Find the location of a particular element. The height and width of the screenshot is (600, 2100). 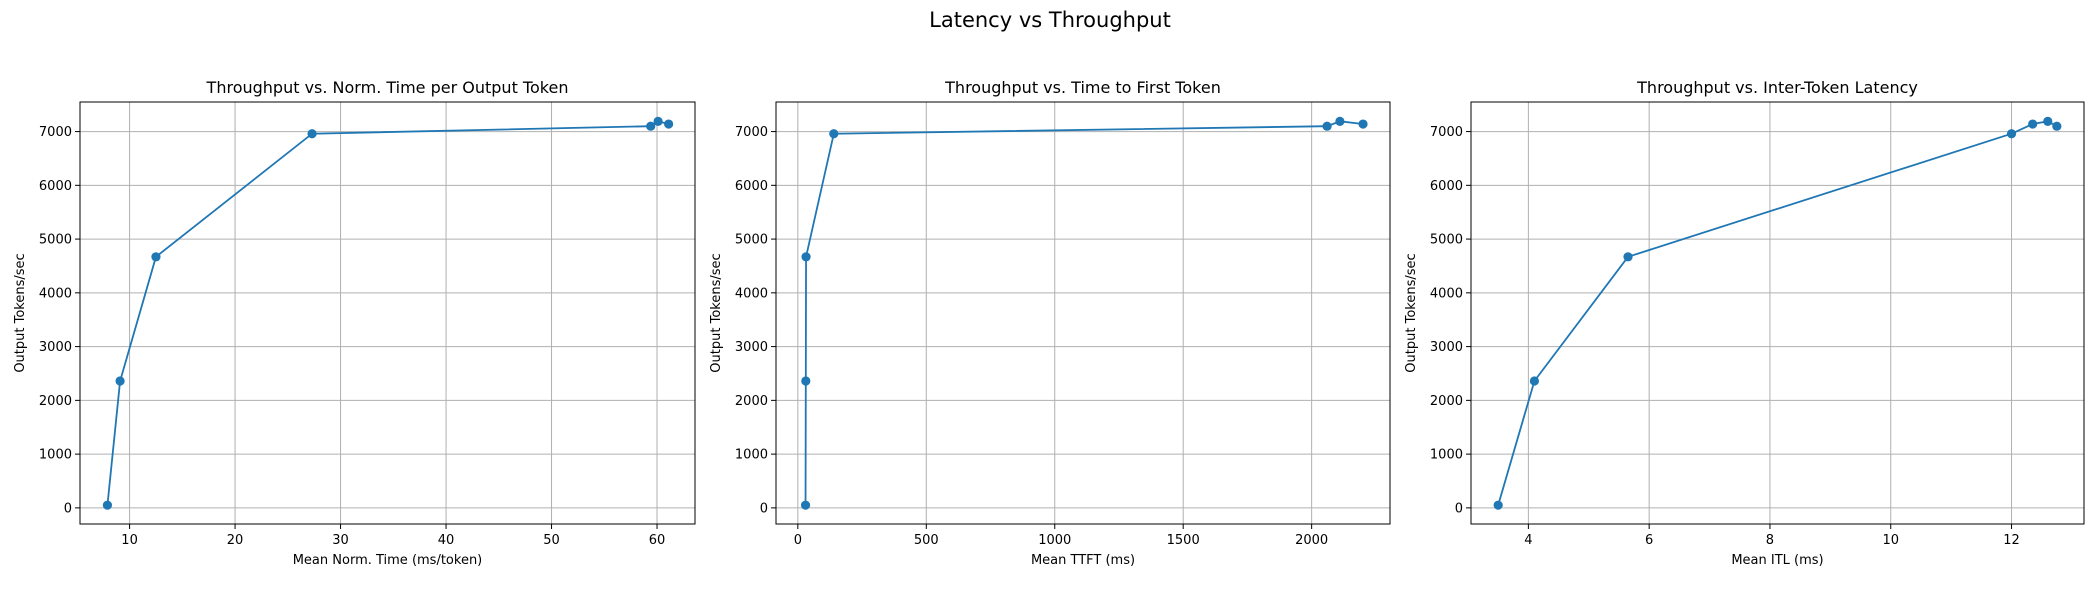

x-tick-label: 500 is located at coordinates (926, 540).